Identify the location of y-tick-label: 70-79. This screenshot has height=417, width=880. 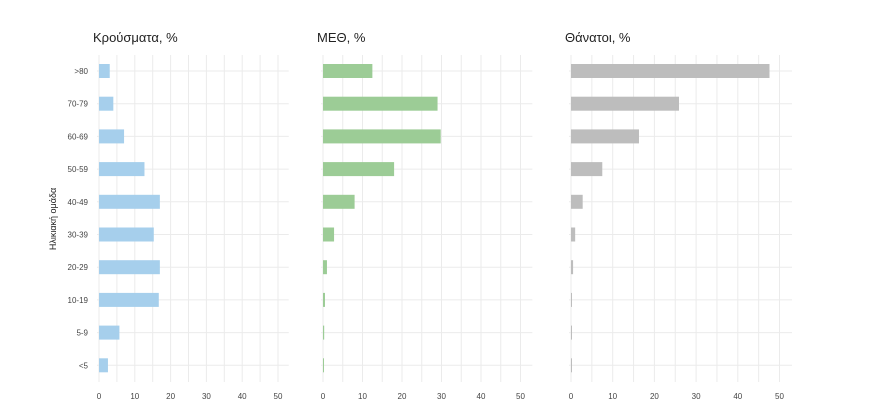
(78, 104).